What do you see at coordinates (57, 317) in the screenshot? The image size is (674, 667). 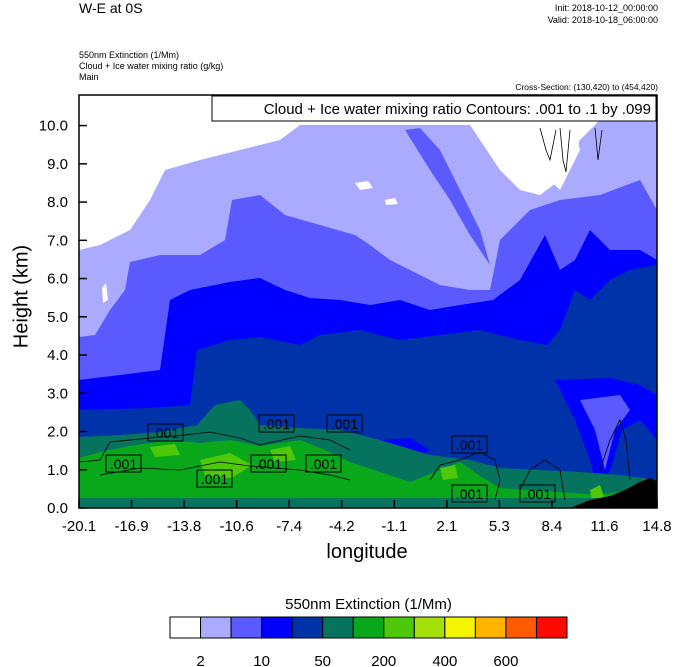 I see `y-tick-label: 5.0` at bounding box center [57, 317].